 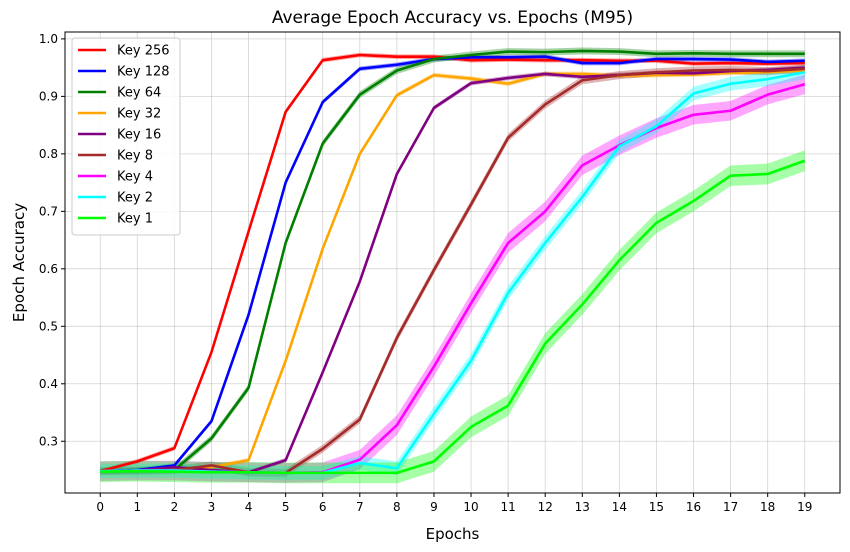 I want to click on x-tick-label: 7, so click(x=360, y=507).